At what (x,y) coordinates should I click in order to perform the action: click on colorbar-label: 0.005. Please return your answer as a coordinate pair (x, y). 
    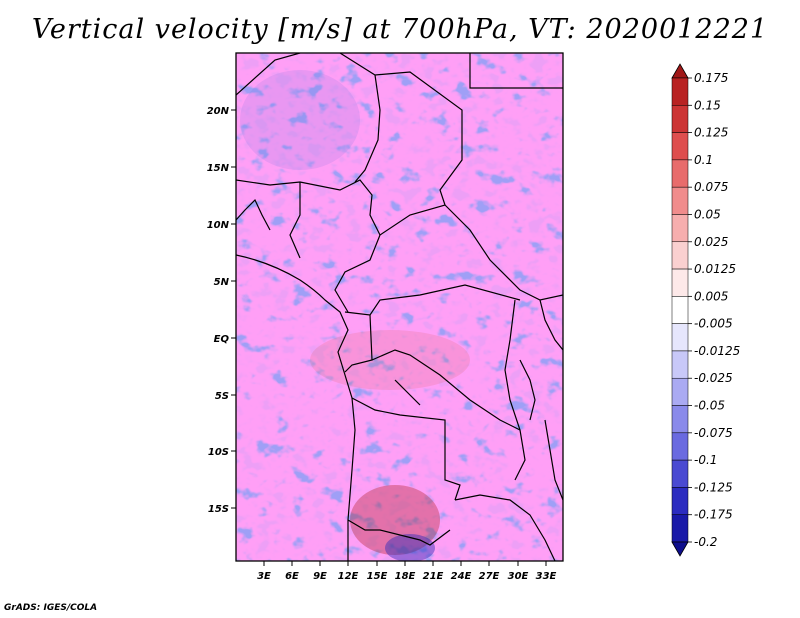
    Looking at the image, I should click on (711, 296).